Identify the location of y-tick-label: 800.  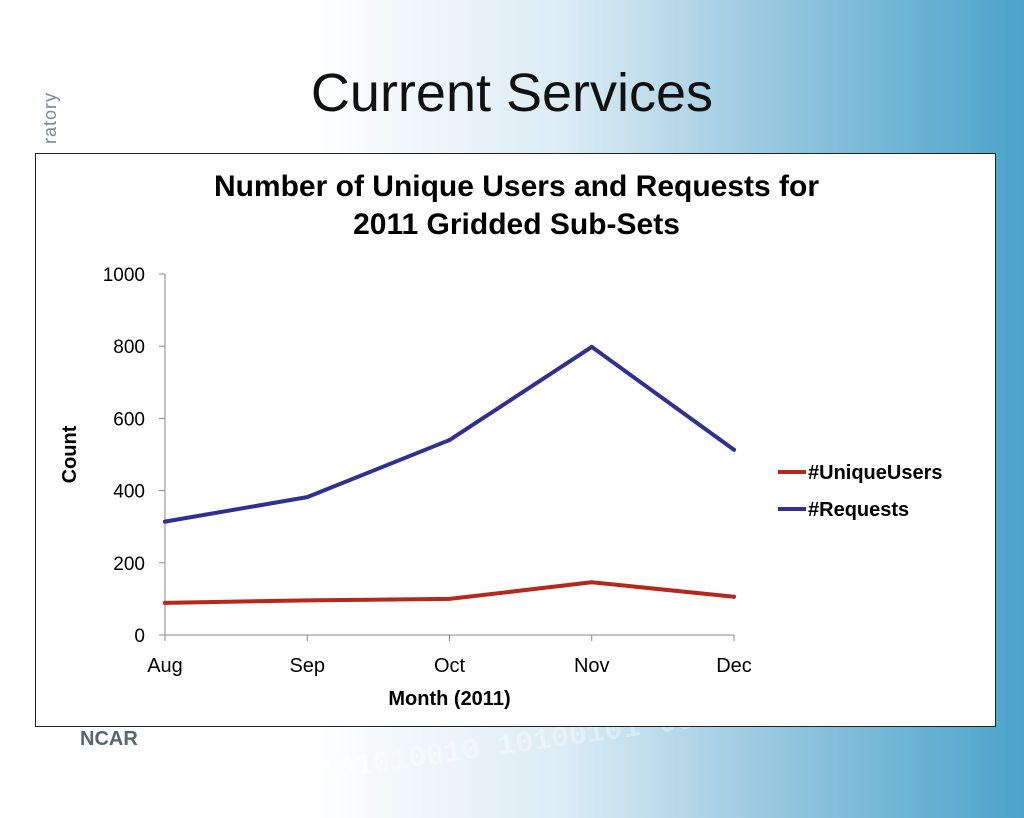
(129, 347).